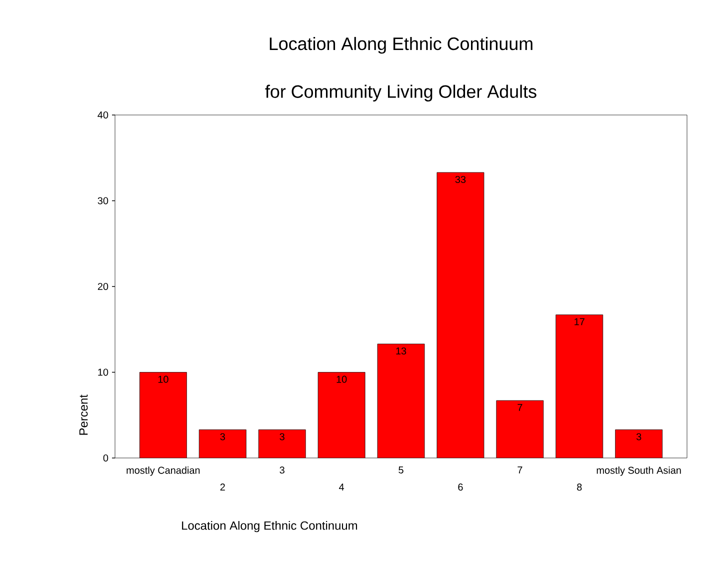 The height and width of the screenshot is (569, 717). What do you see at coordinates (105, 458) in the screenshot?
I see `y-tick-label: 0` at bounding box center [105, 458].